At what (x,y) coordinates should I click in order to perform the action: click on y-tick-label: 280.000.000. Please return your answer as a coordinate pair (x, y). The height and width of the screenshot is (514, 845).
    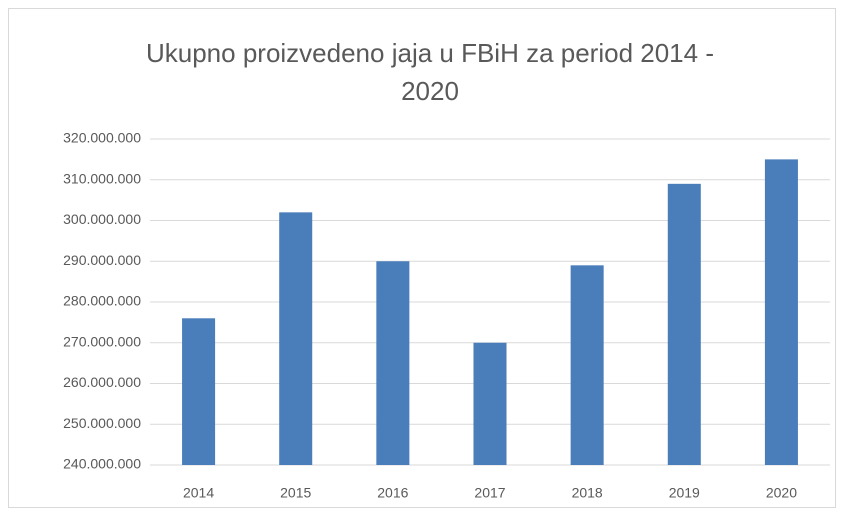
    Looking at the image, I should click on (102, 301).